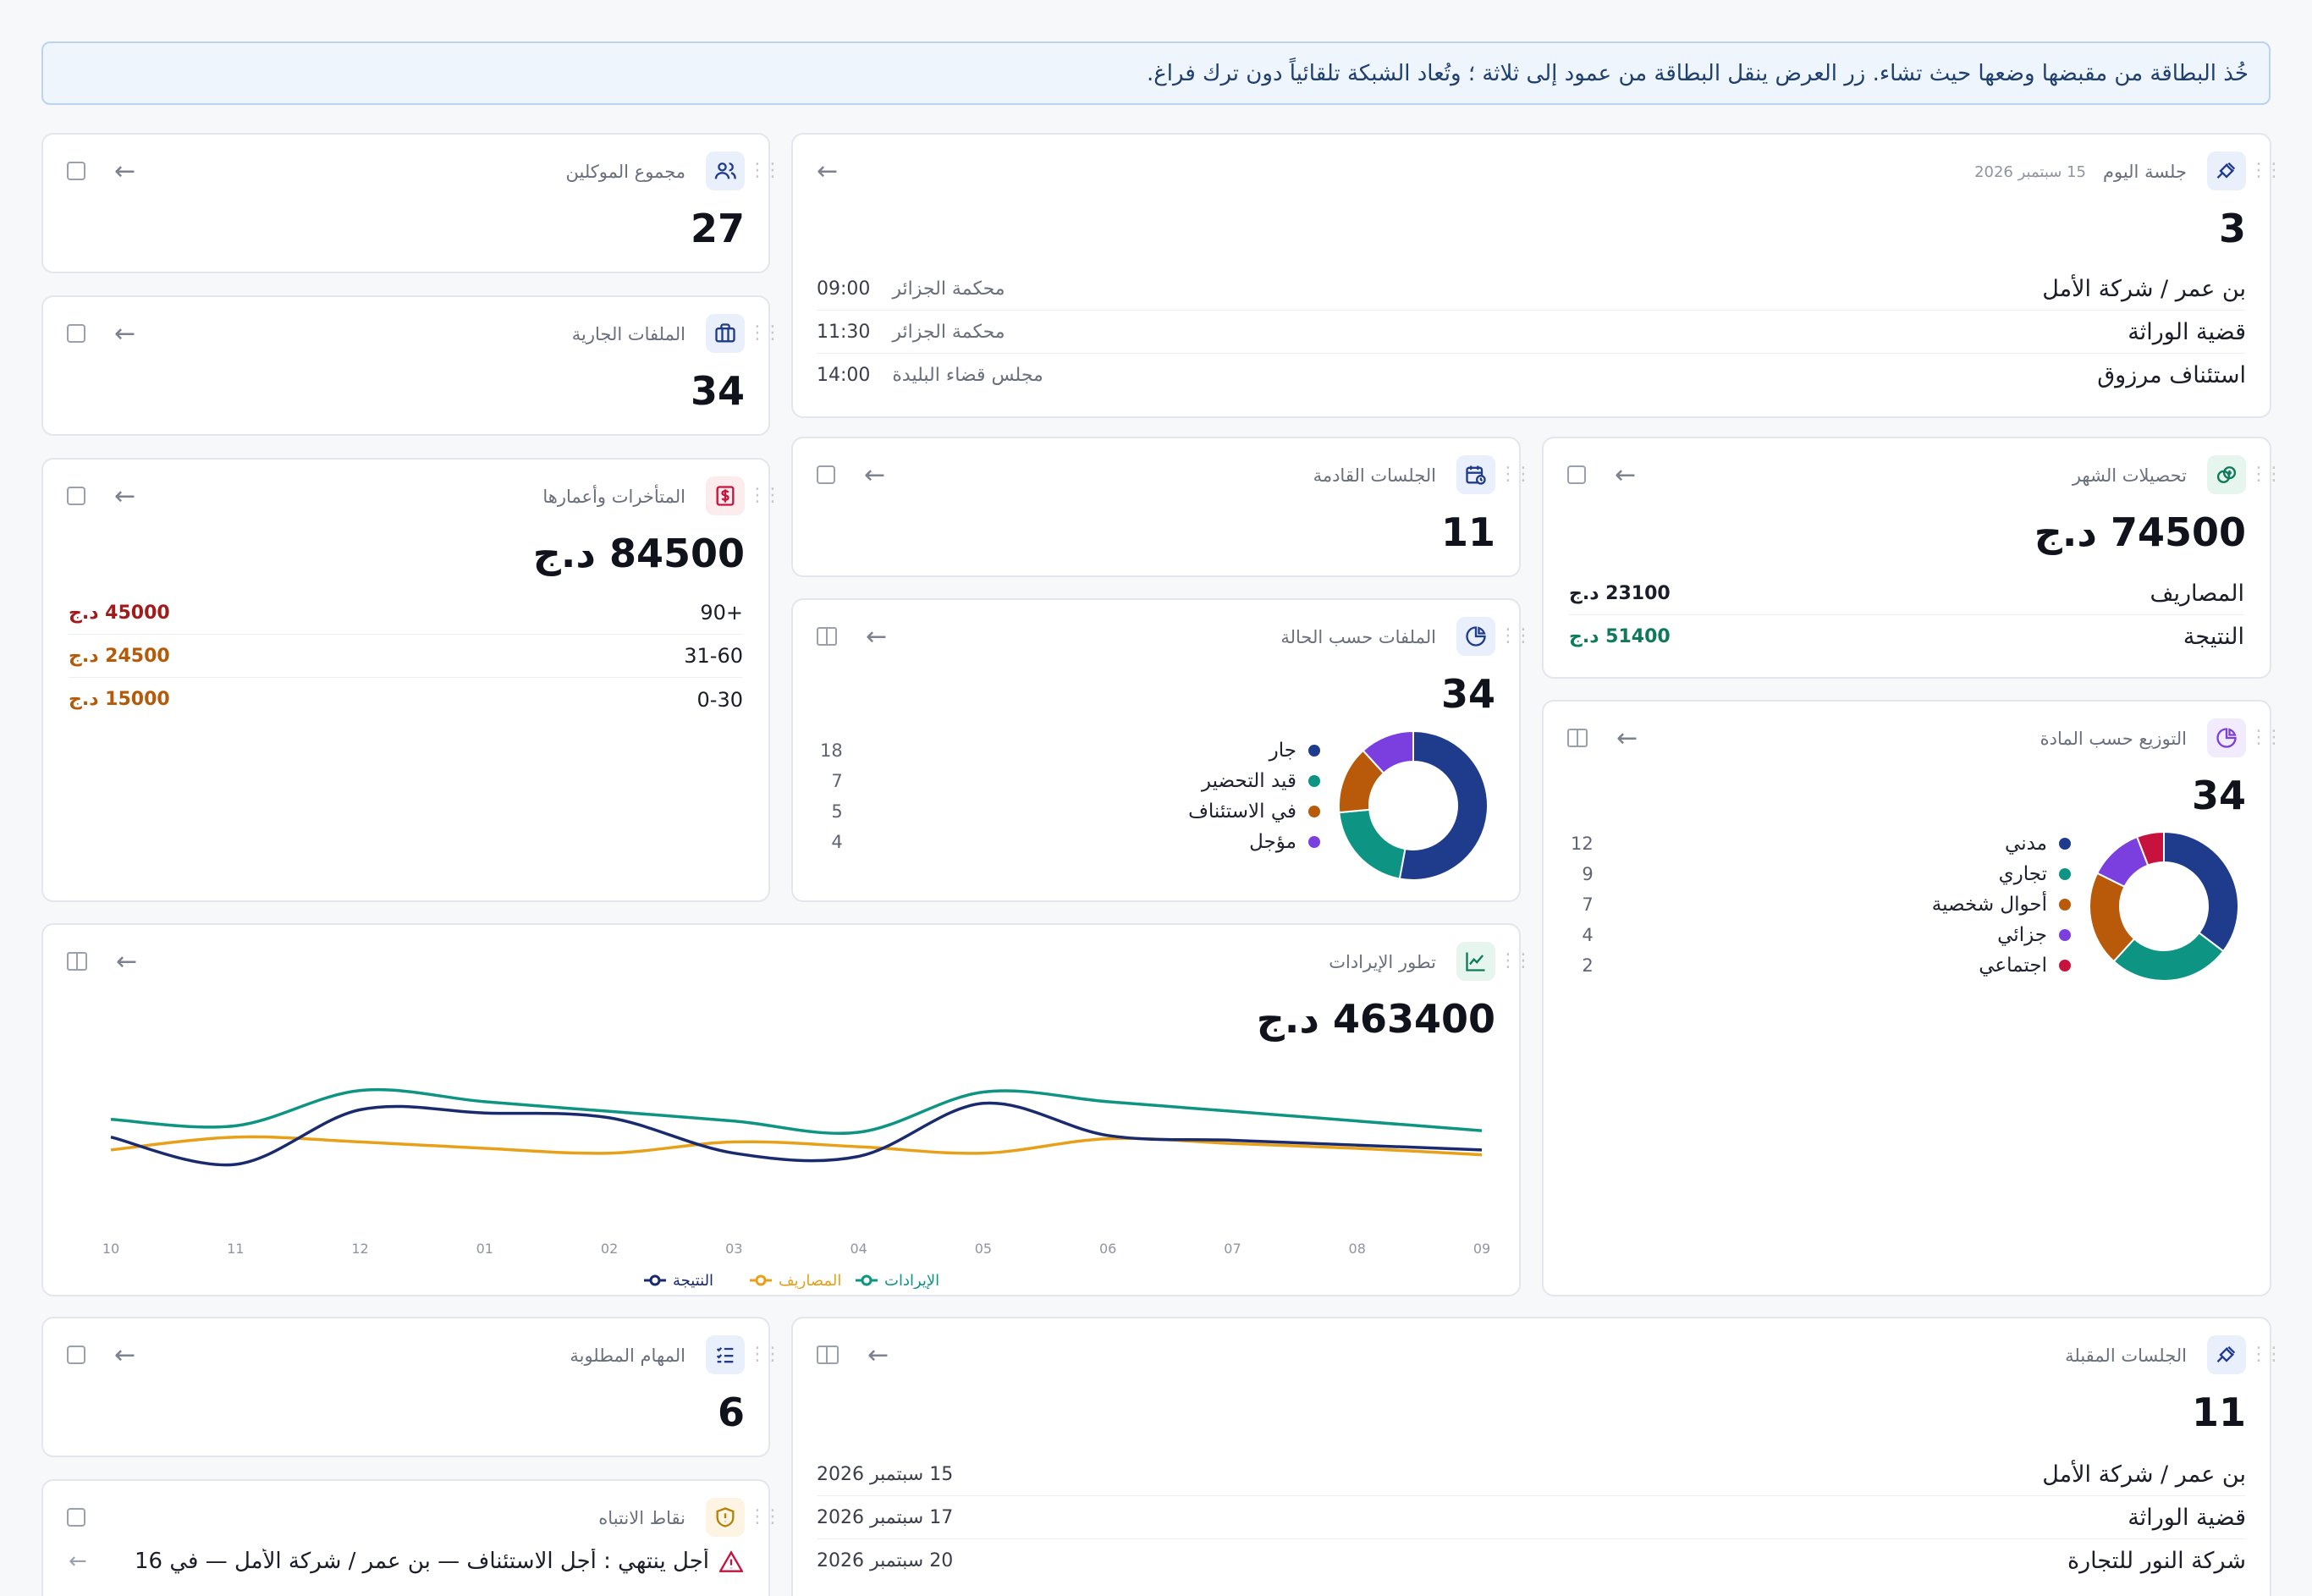 The height and width of the screenshot is (1596, 2312). I want to click on list-item: قضية الوراثة 17 سبتمبر 2026, so click(1531, 1517).